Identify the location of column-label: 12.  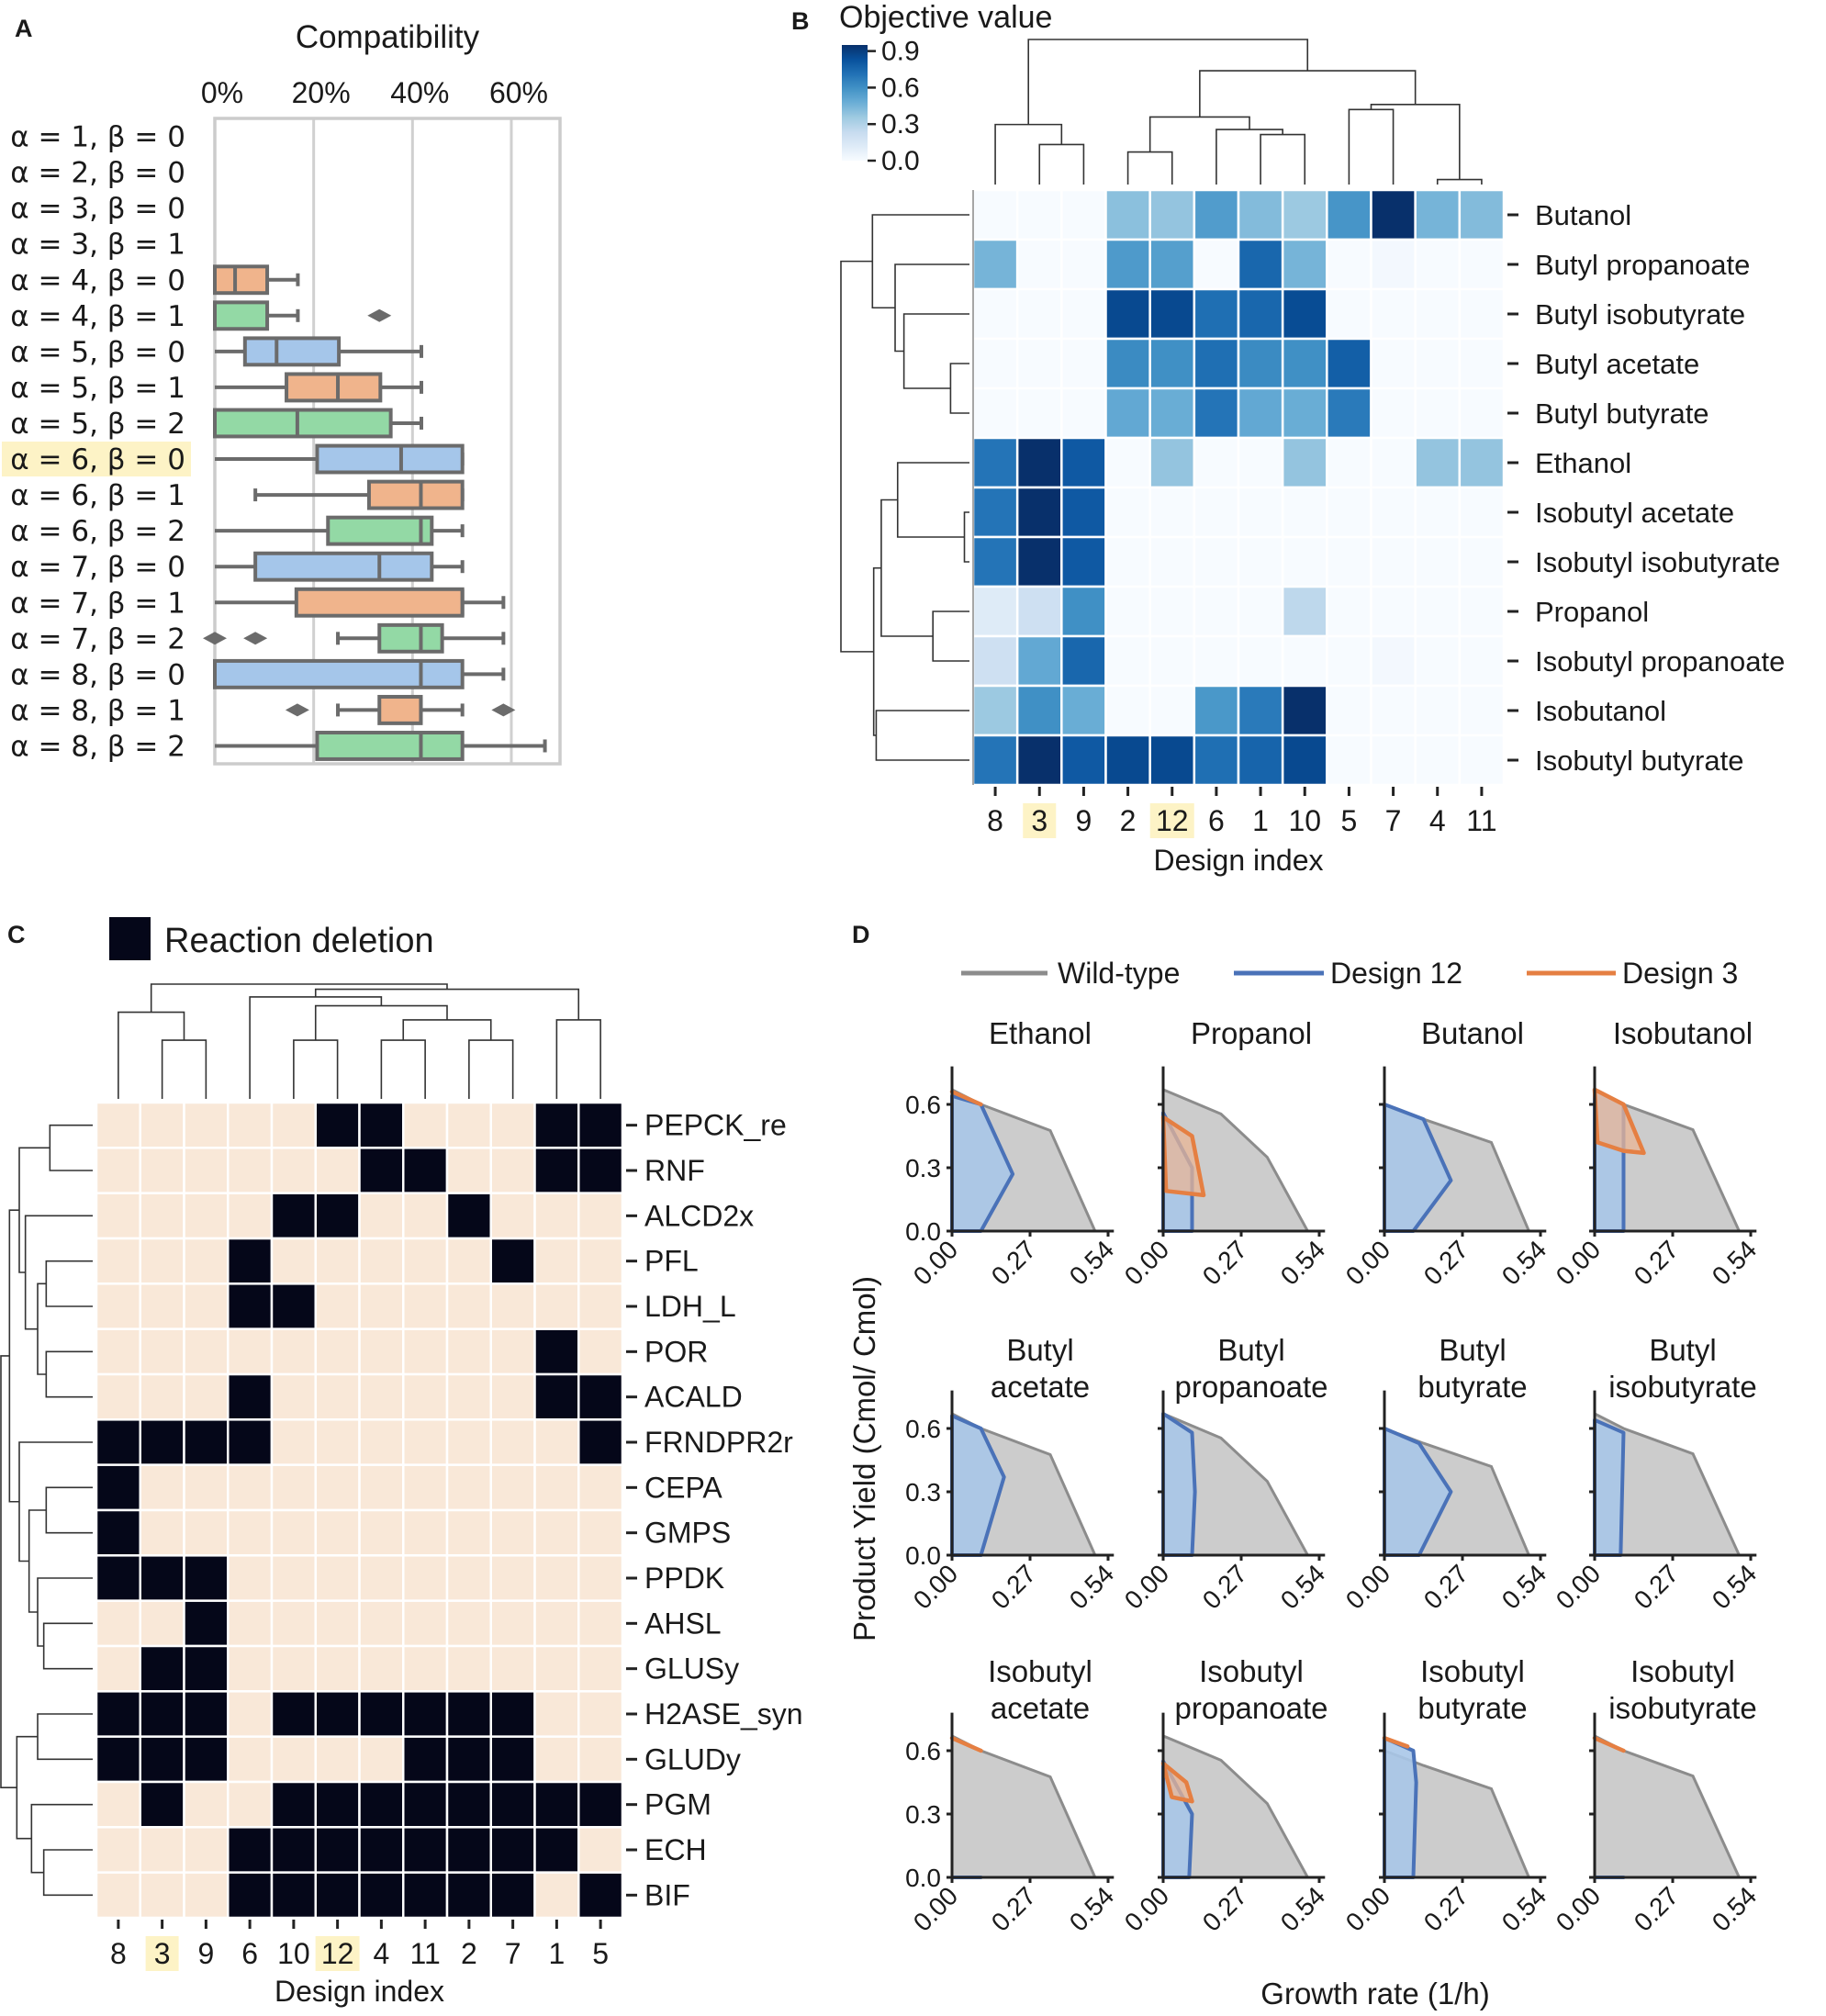
(1172, 820).